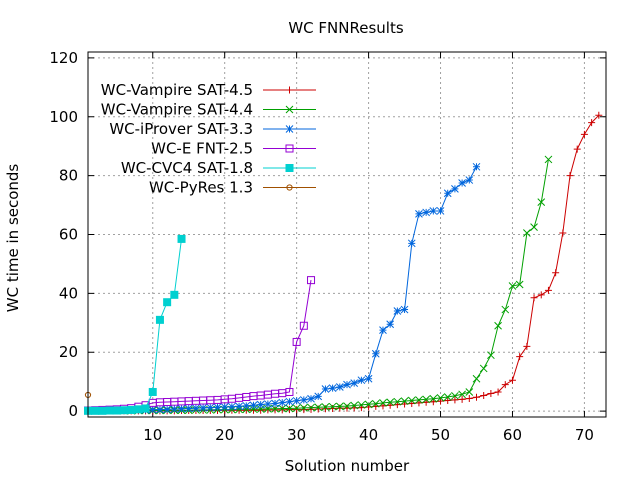  Describe the element at coordinates (512, 435) in the screenshot. I see `x-tick-label: 60` at that location.